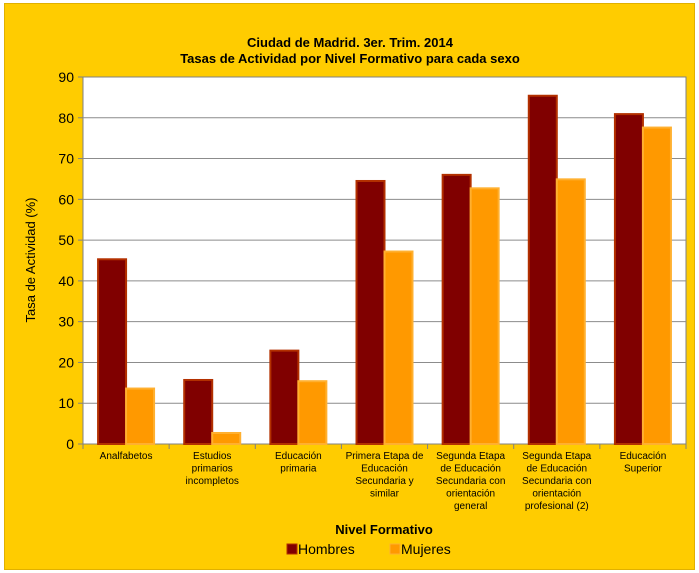 The image size is (699, 573). I want to click on y-tick-label: 50, so click(66, 240).